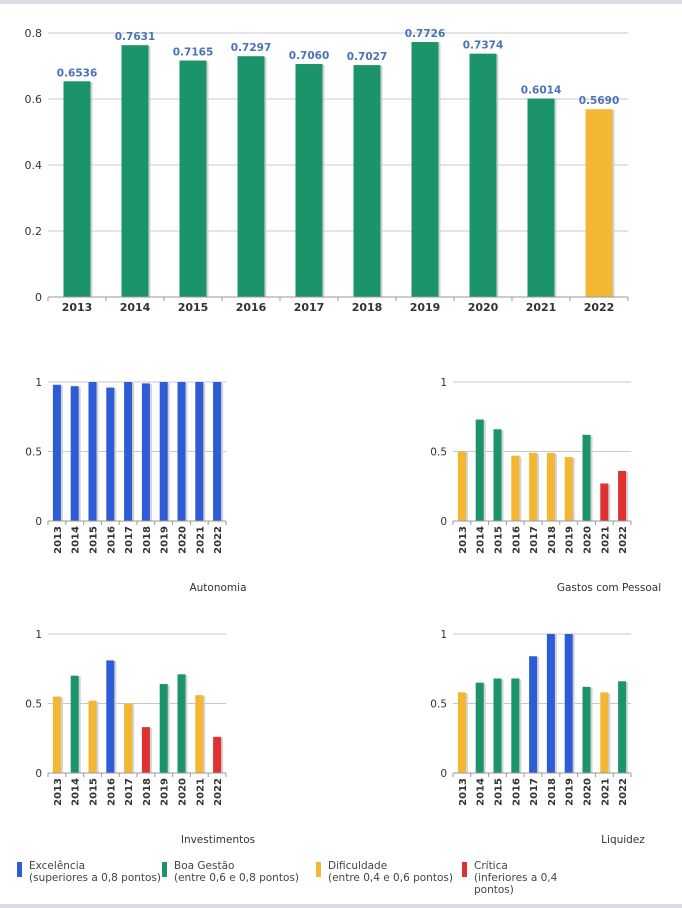  Describe the element at coordinates (135, 37) in the screenshot. I see `data-label: 0.7631` at that location.